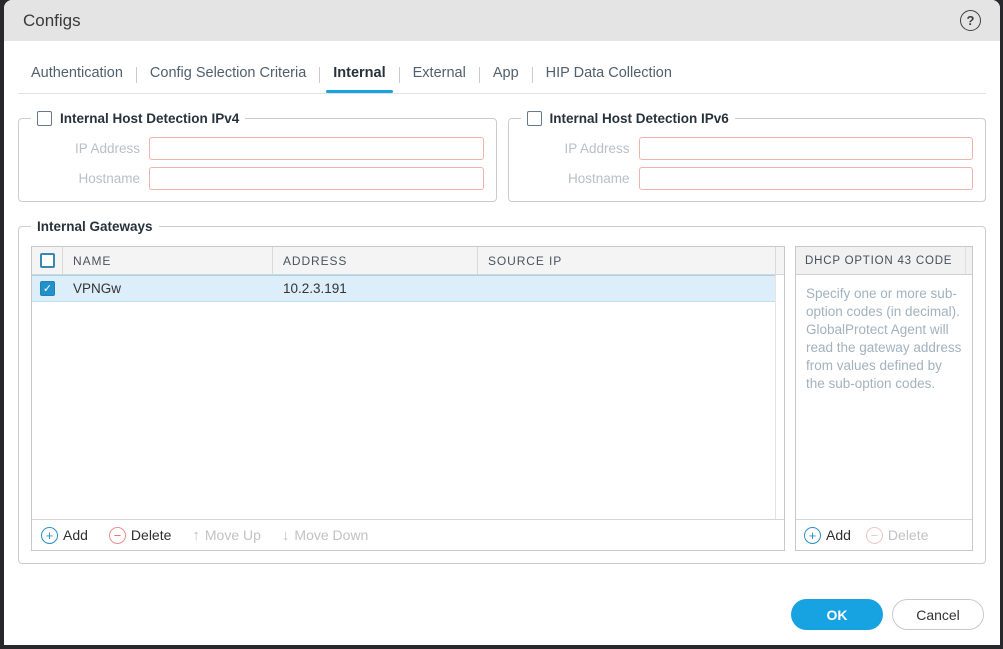 The width and height of the screenshot is (1003, 649). I want to click on ipv4-legend: Internal Host Detection IPv4, so click(138, 118).